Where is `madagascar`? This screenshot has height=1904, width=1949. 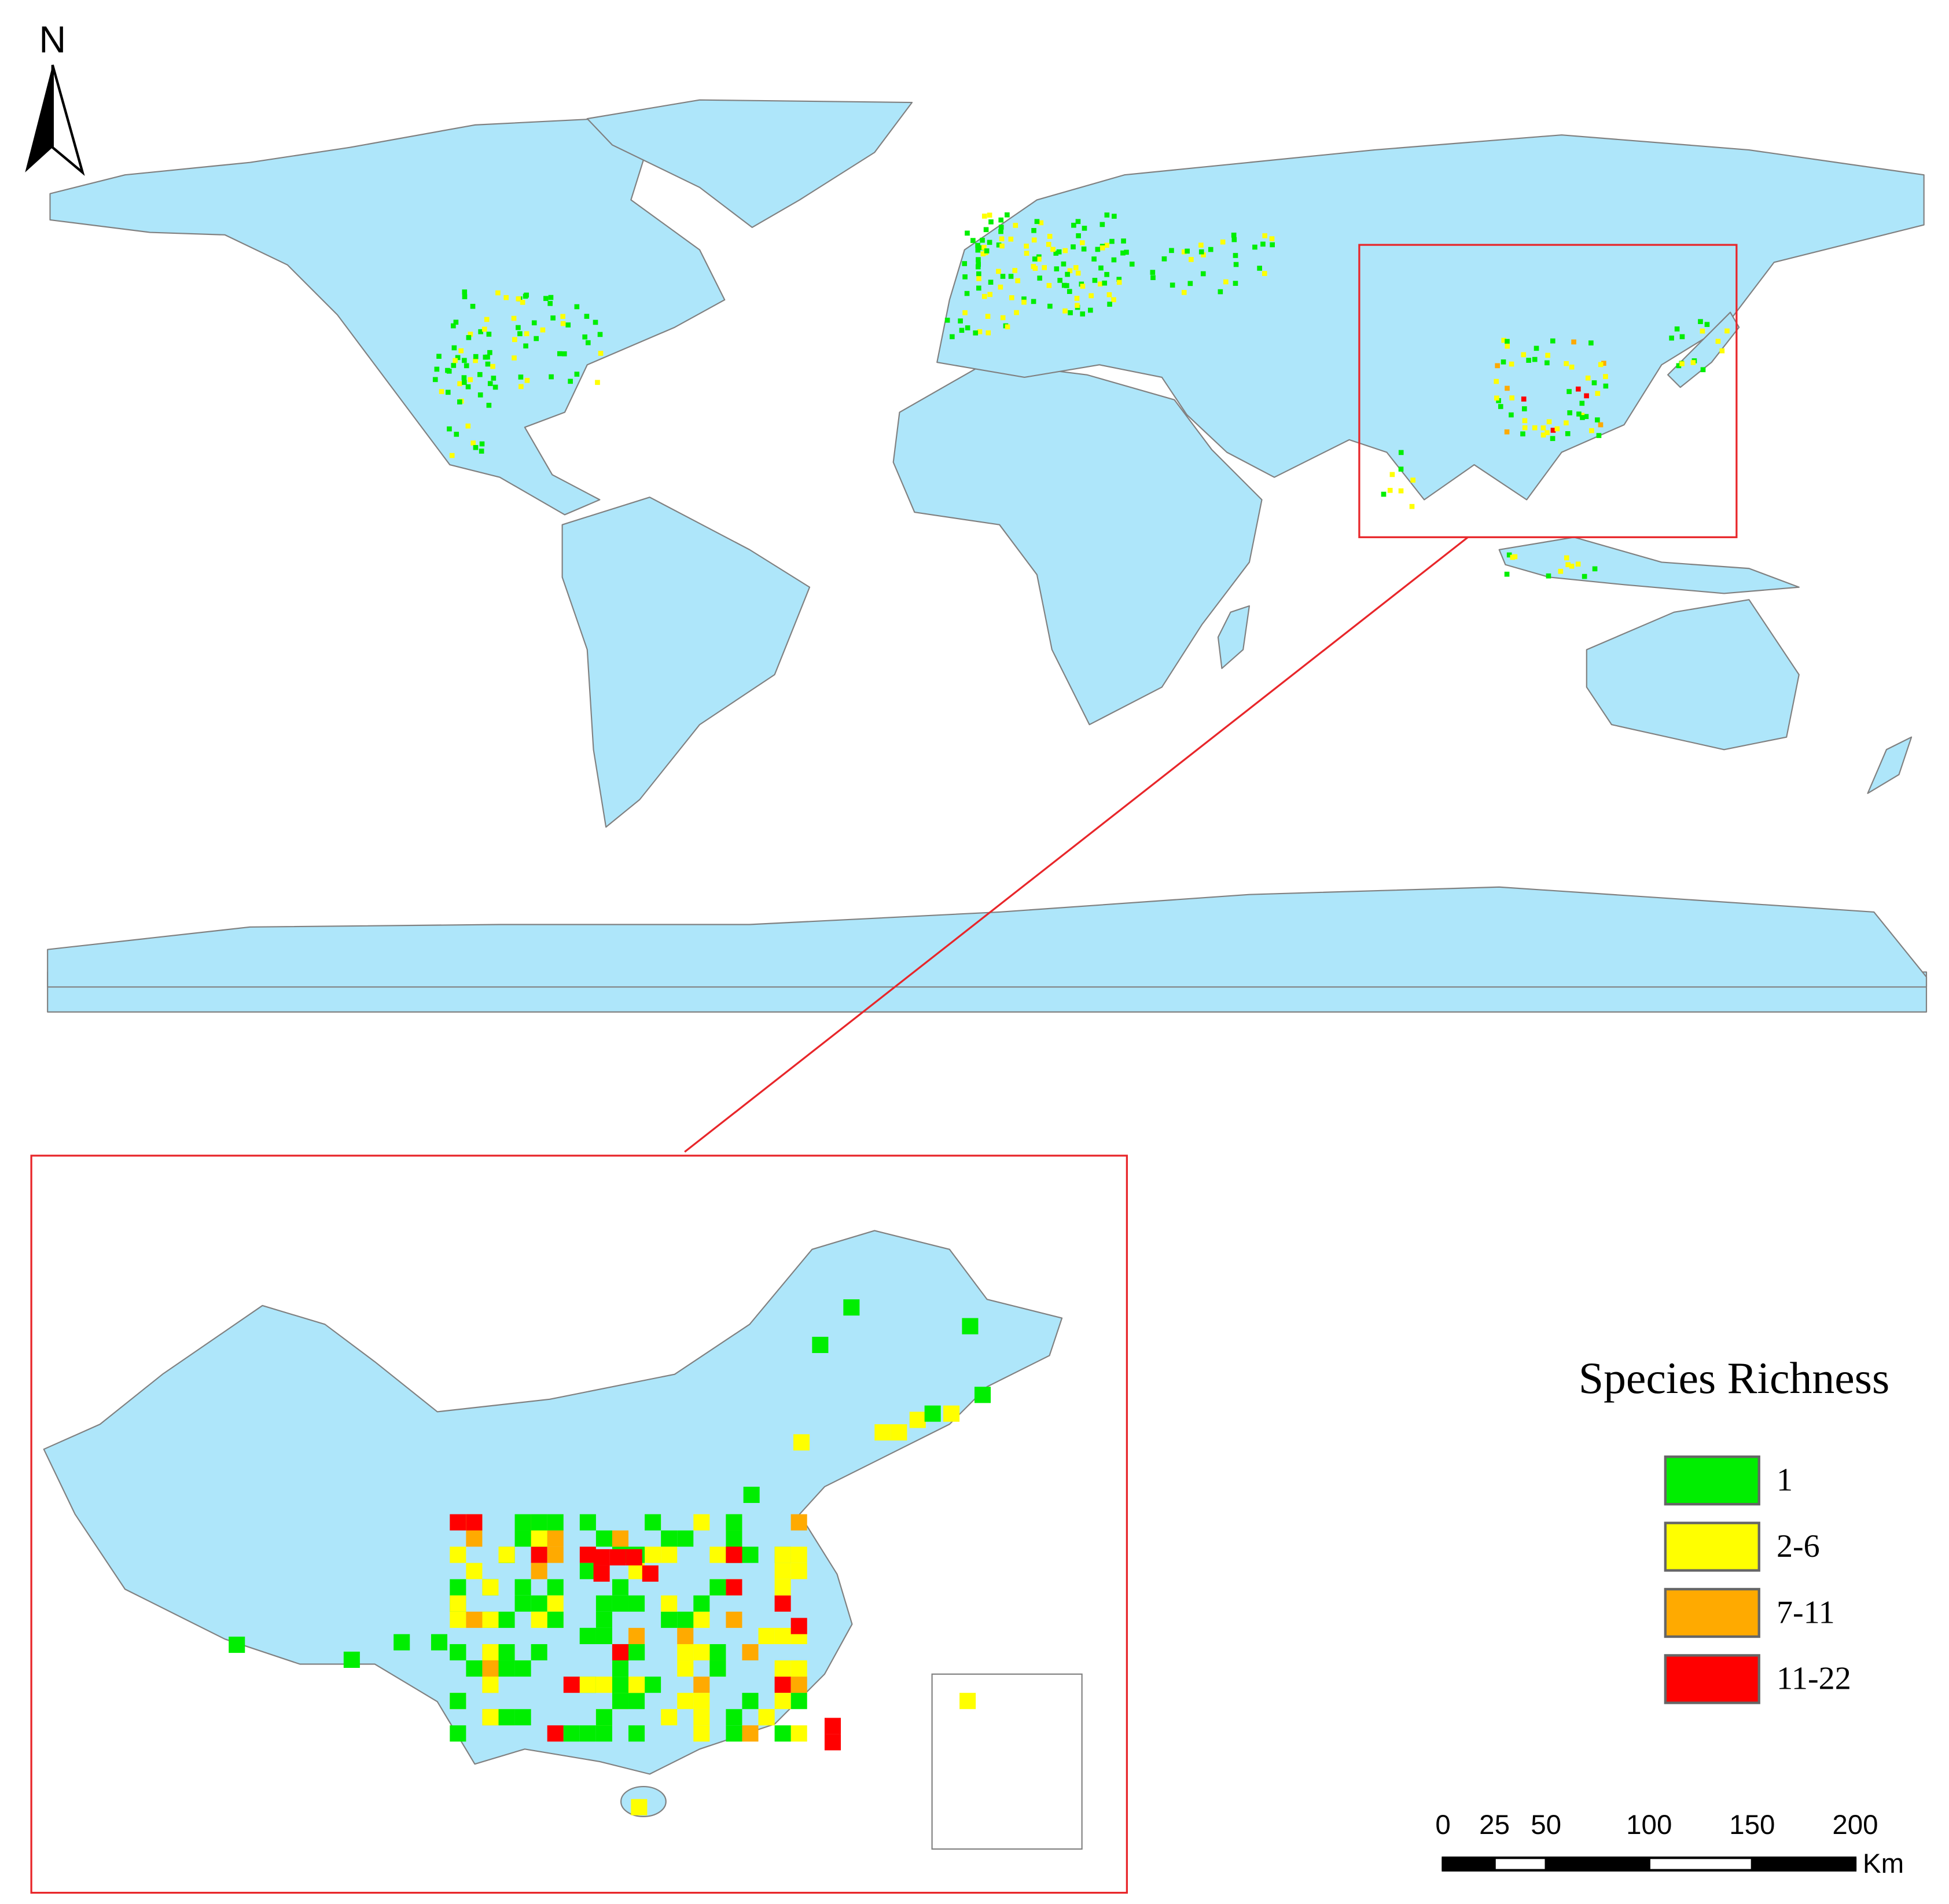 madagascar is located at coordinates (1234, 637).